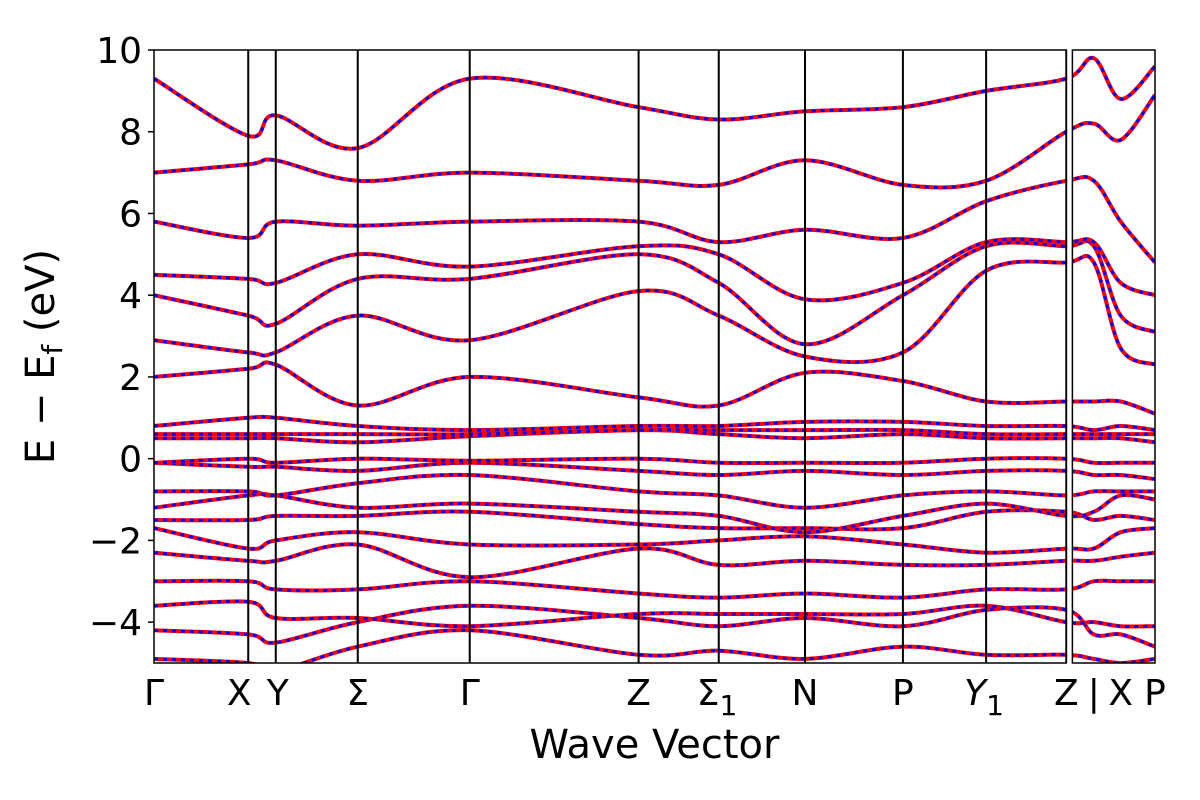 The height and width of the screenshot is (800, 1200). I want to click on axis-break-gap, so click(1070, 356).